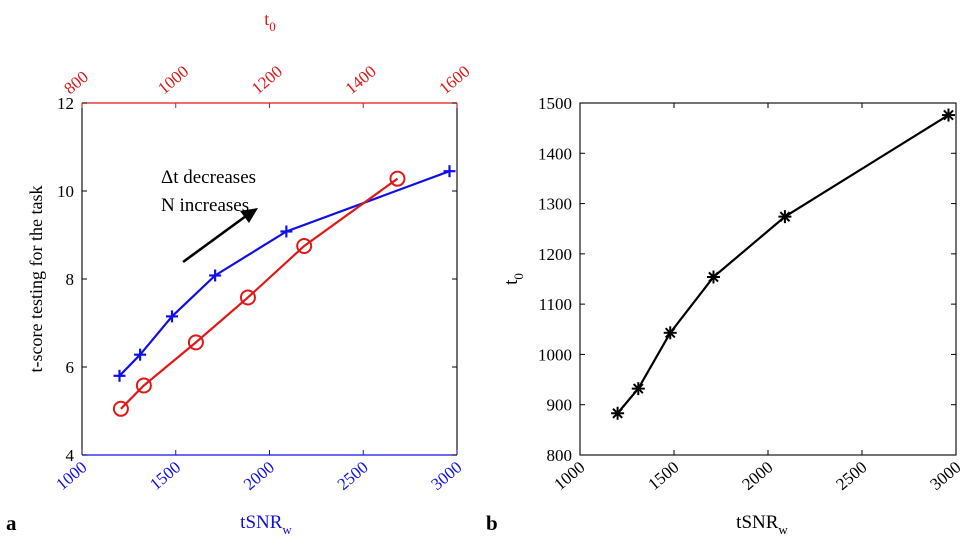 The width and height of the screenshot is (974, 548). I want to click on panel-b-ytick-label: 1400, so click(555, 153).